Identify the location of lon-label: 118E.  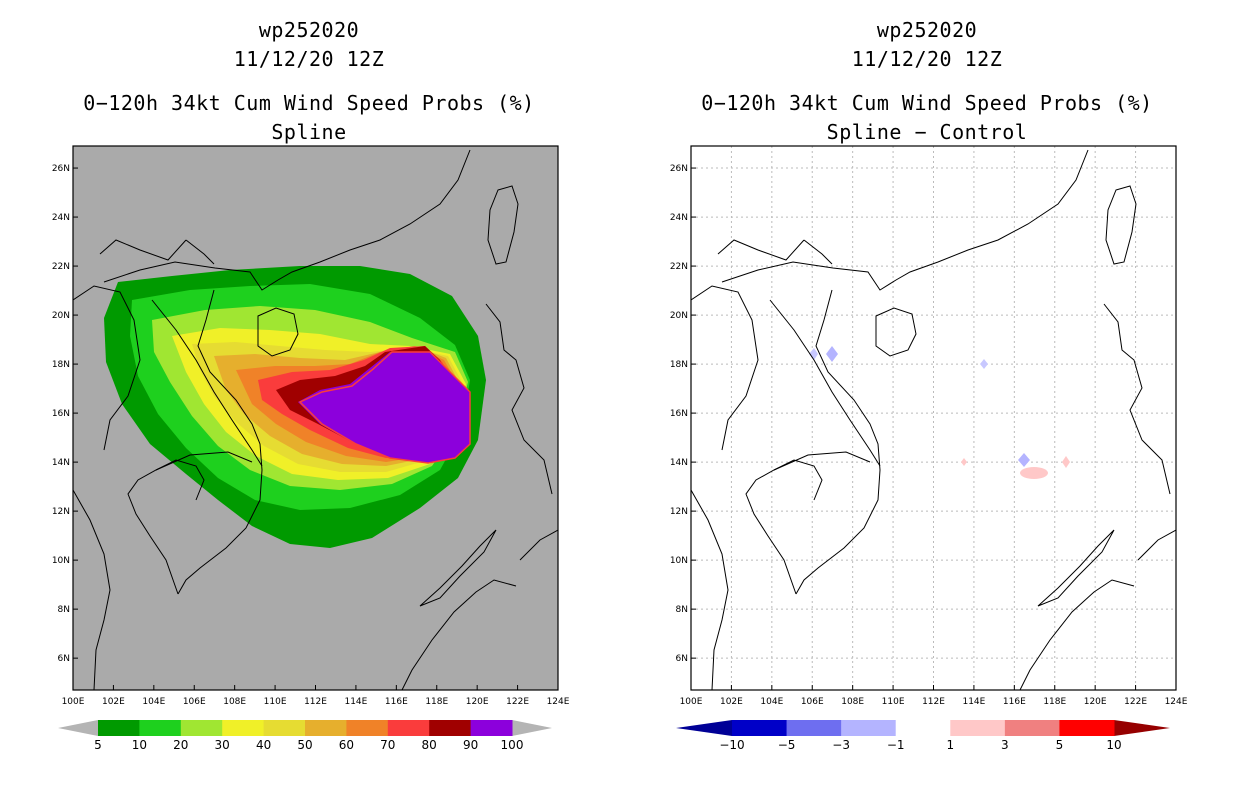
(1054, 702).